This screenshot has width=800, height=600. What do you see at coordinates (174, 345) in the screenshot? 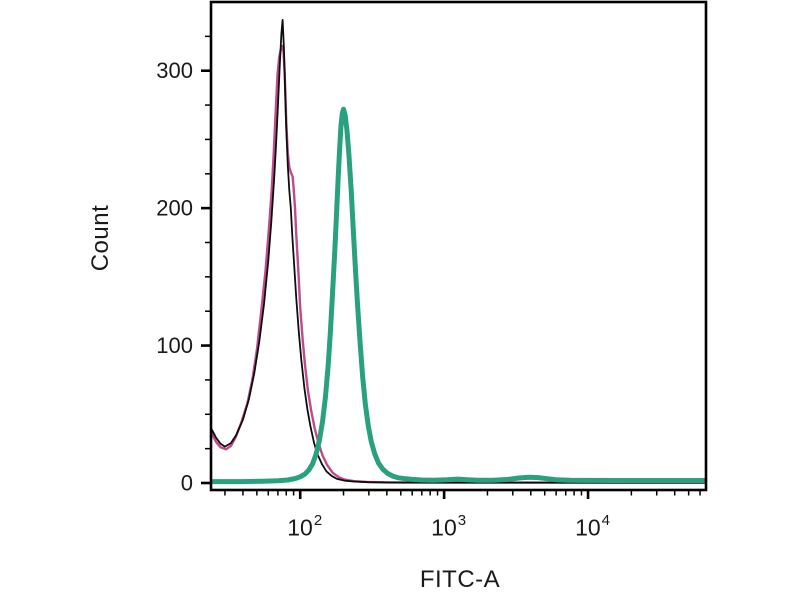
I see `y-tick-label: 100` at bounding box center [174, 345].